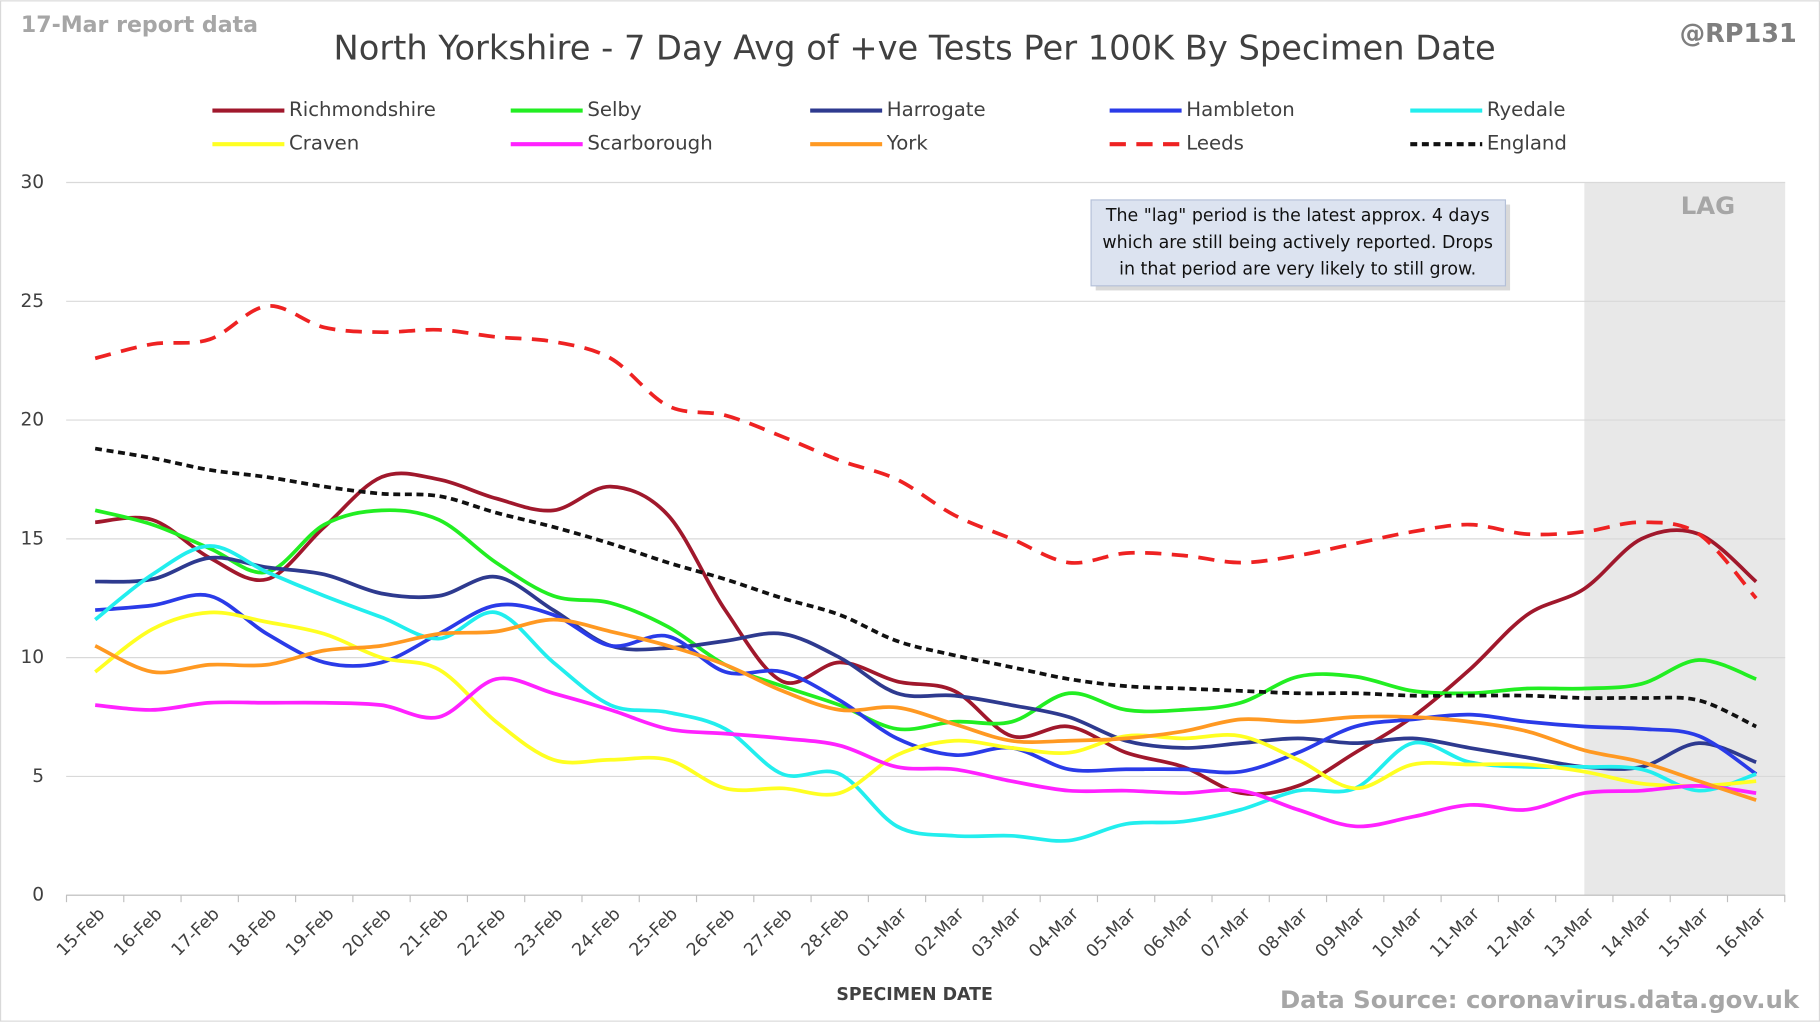 This screenshot has width=1820, height=1022. Describe the element at coordinates (649, 143) in the screenshot. I see `legend-label: Scarborough` at that location.